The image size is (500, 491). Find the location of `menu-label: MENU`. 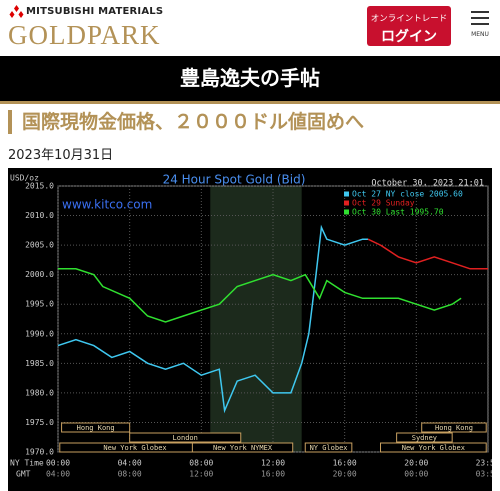

menu-label: MENU is located at coordinates (480, 34).